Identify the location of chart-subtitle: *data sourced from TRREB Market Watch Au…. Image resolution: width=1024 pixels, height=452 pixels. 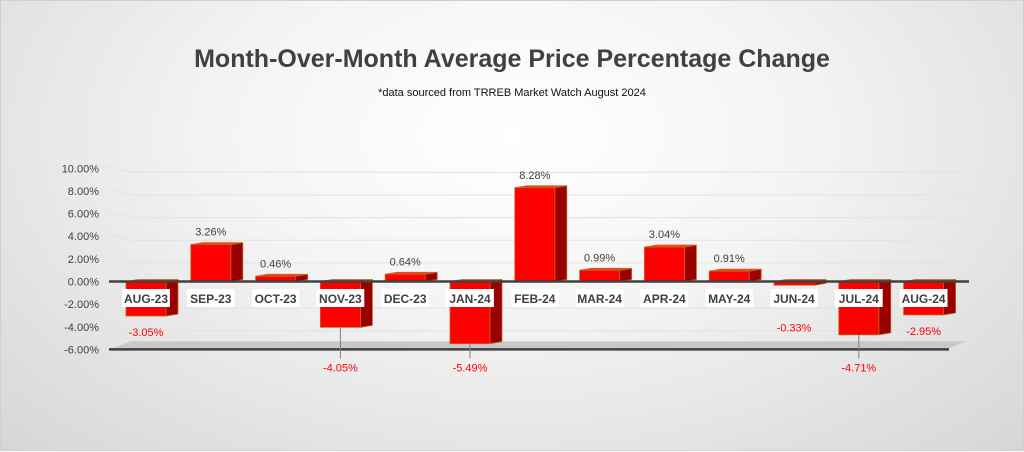
(512, 93).